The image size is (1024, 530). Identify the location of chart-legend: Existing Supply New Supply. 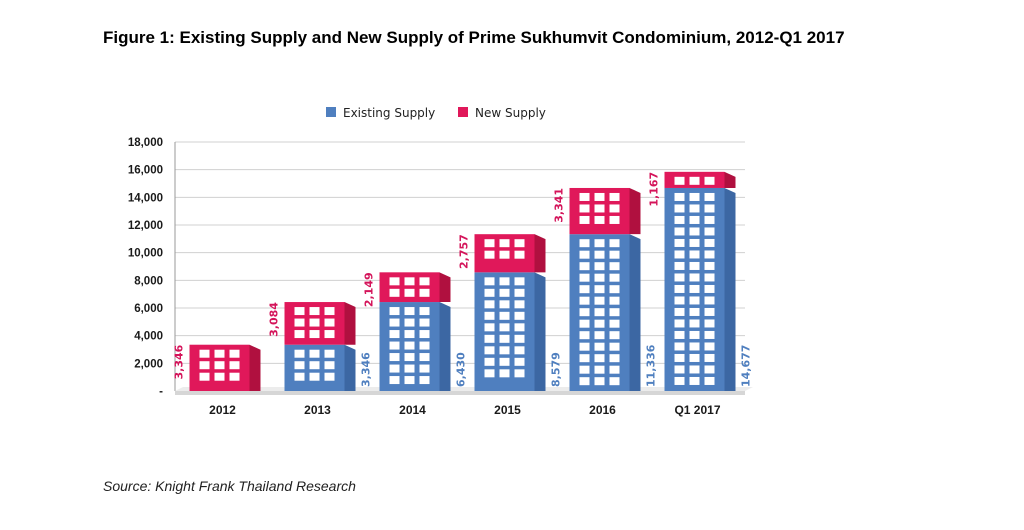
(436, 113).